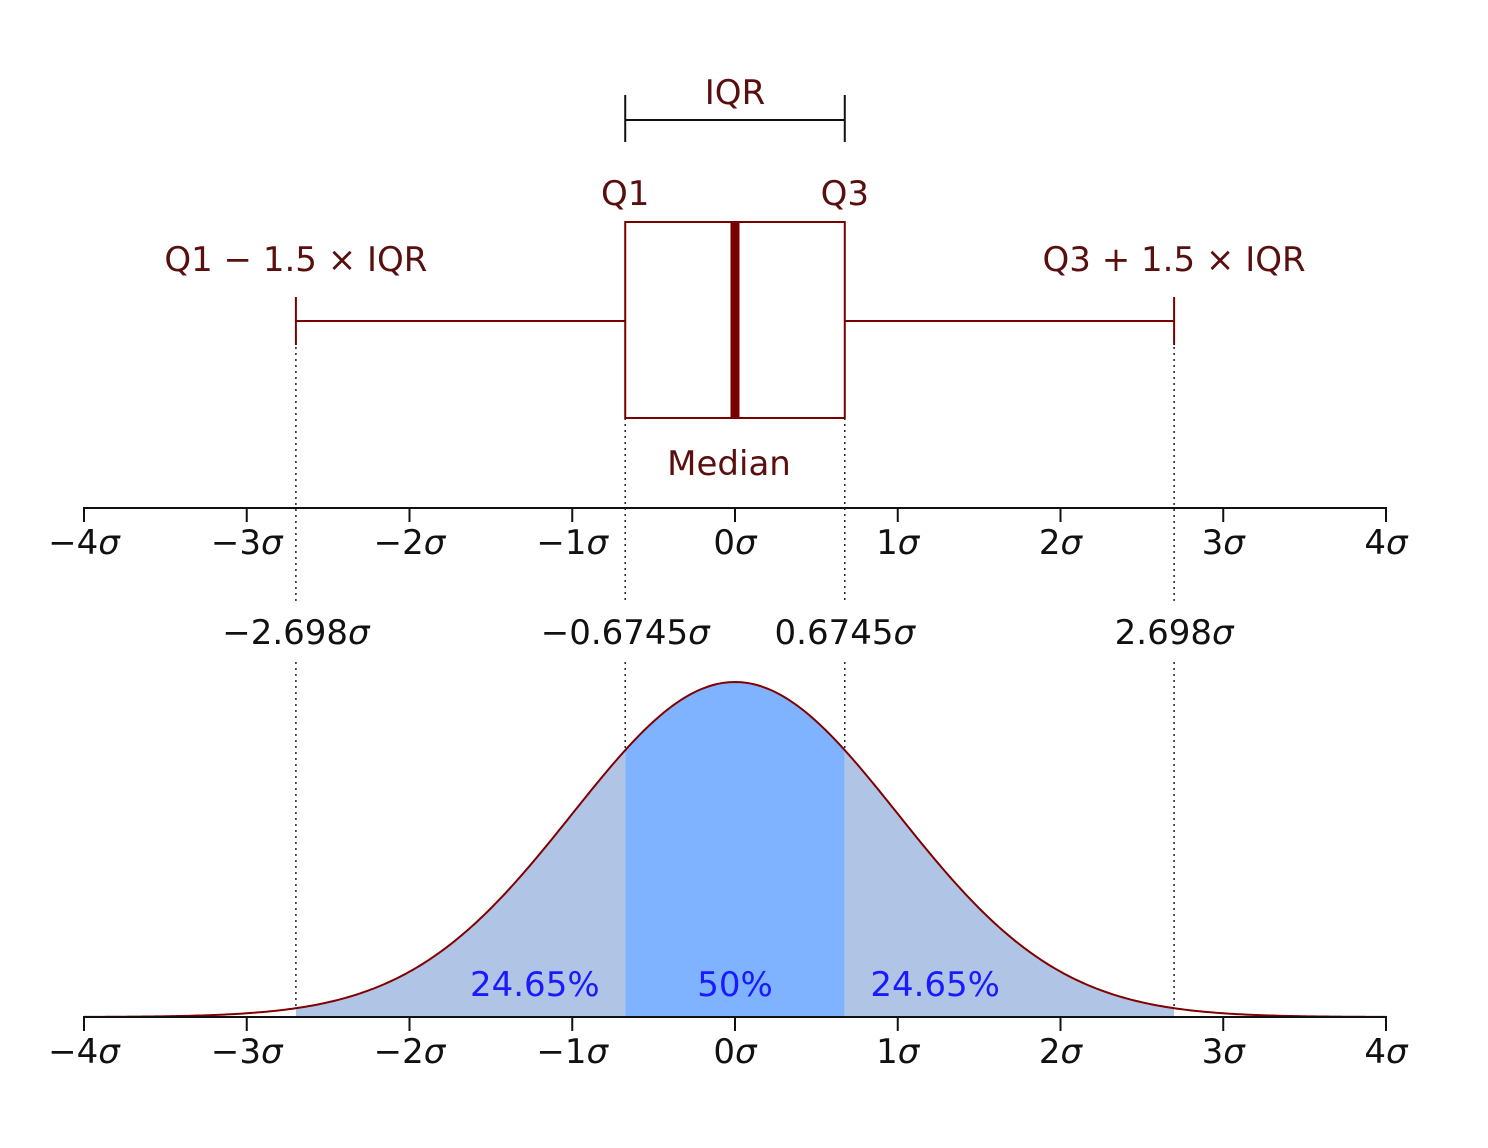 This screenshot has height=1148, width=1488. Describe the element at coordinates (729, 464) in the screenshot. I see `median-label: Median` at that location.